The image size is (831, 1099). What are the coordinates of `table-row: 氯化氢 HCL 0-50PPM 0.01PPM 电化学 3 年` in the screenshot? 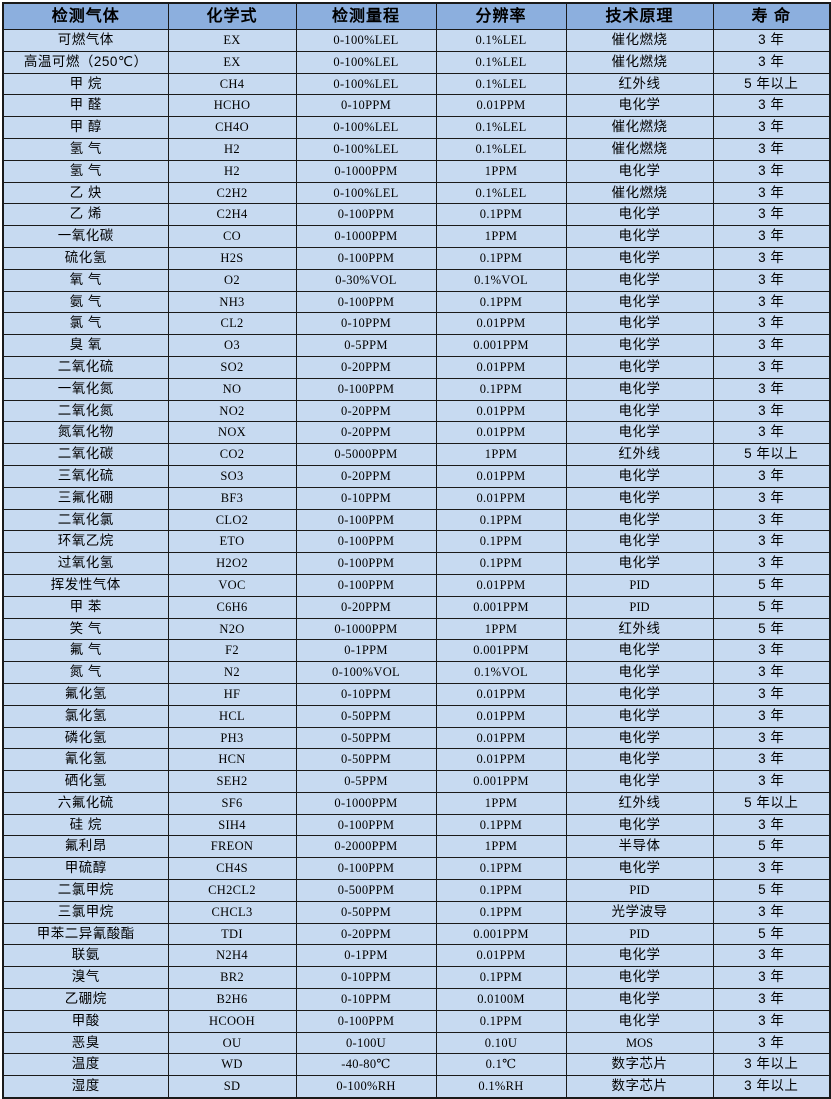 It's located at (416, 716).